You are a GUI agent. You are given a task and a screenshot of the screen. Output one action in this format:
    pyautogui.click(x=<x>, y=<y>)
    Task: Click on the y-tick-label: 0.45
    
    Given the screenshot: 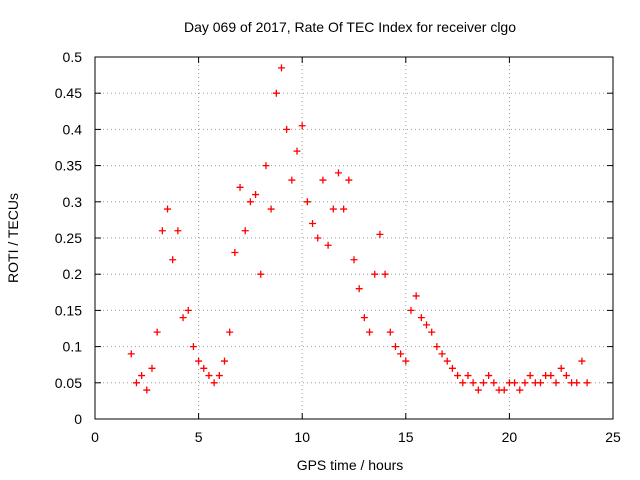 What is the action you would take?
    pyautogui.click(x=68, y=93)
    